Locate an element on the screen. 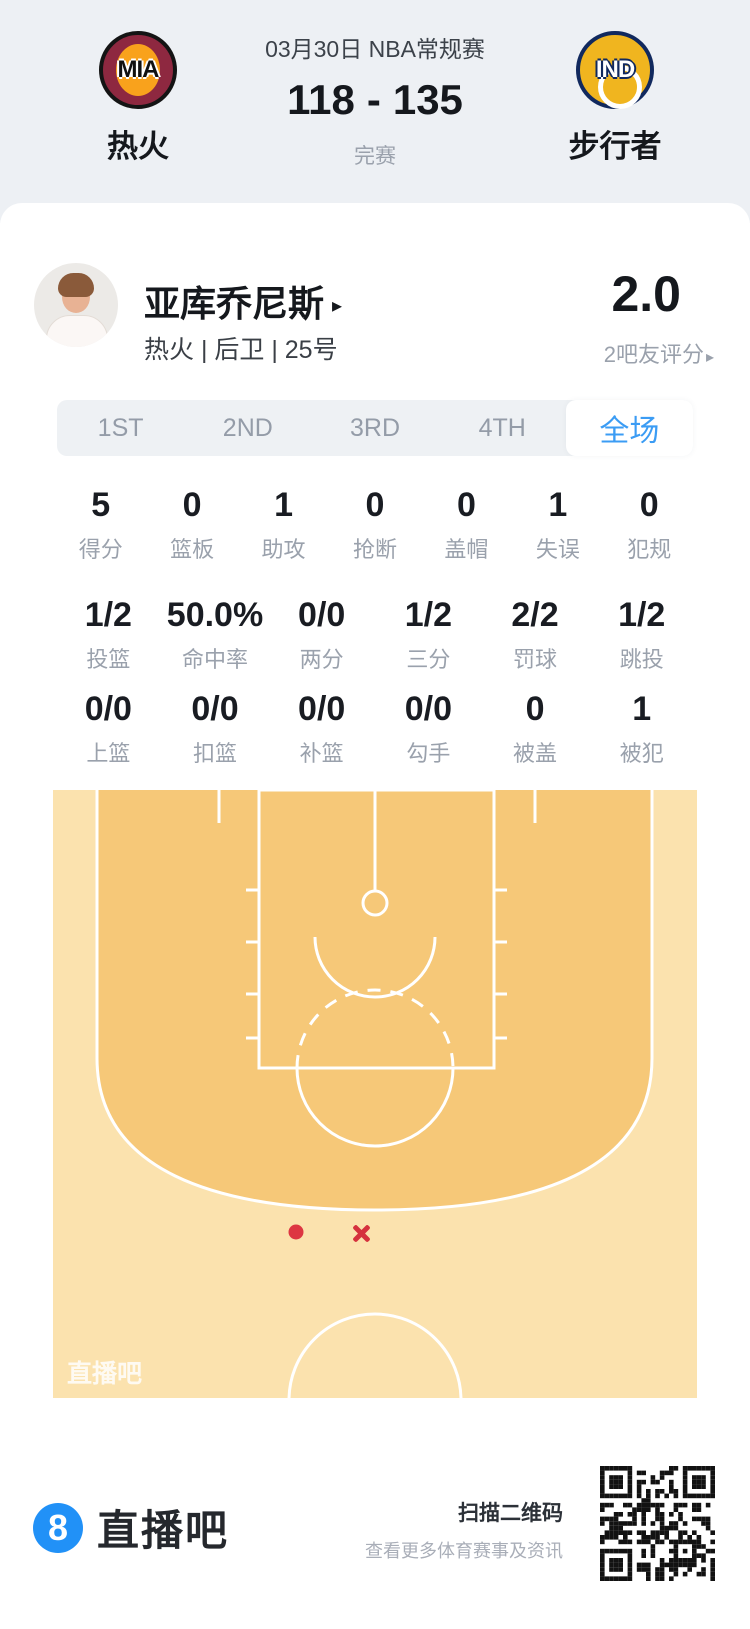 The image size is (750, 1629). stat-layup: 0/0 上篮 is located at coordinates (108, 728).